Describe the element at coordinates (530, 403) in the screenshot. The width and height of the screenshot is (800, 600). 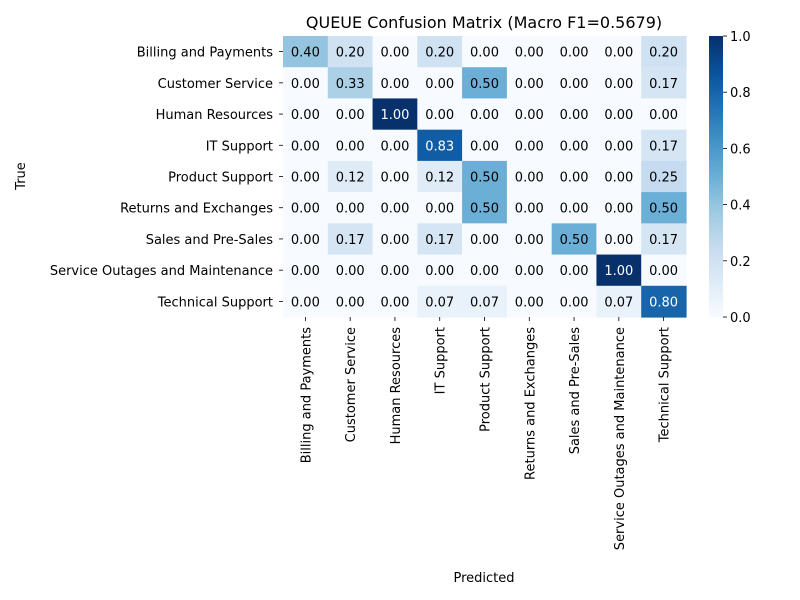
I see `x-tick-label: Returns and Exchanges` at that location.